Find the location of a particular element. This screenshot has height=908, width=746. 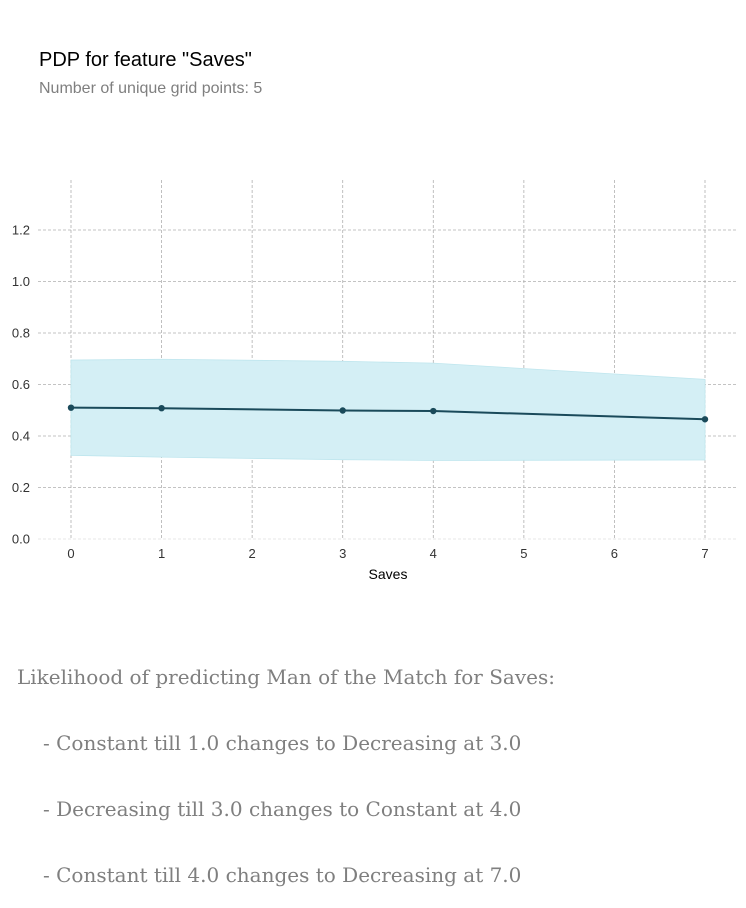

x-tick-label: 7 is located at coordinates (704, 553).